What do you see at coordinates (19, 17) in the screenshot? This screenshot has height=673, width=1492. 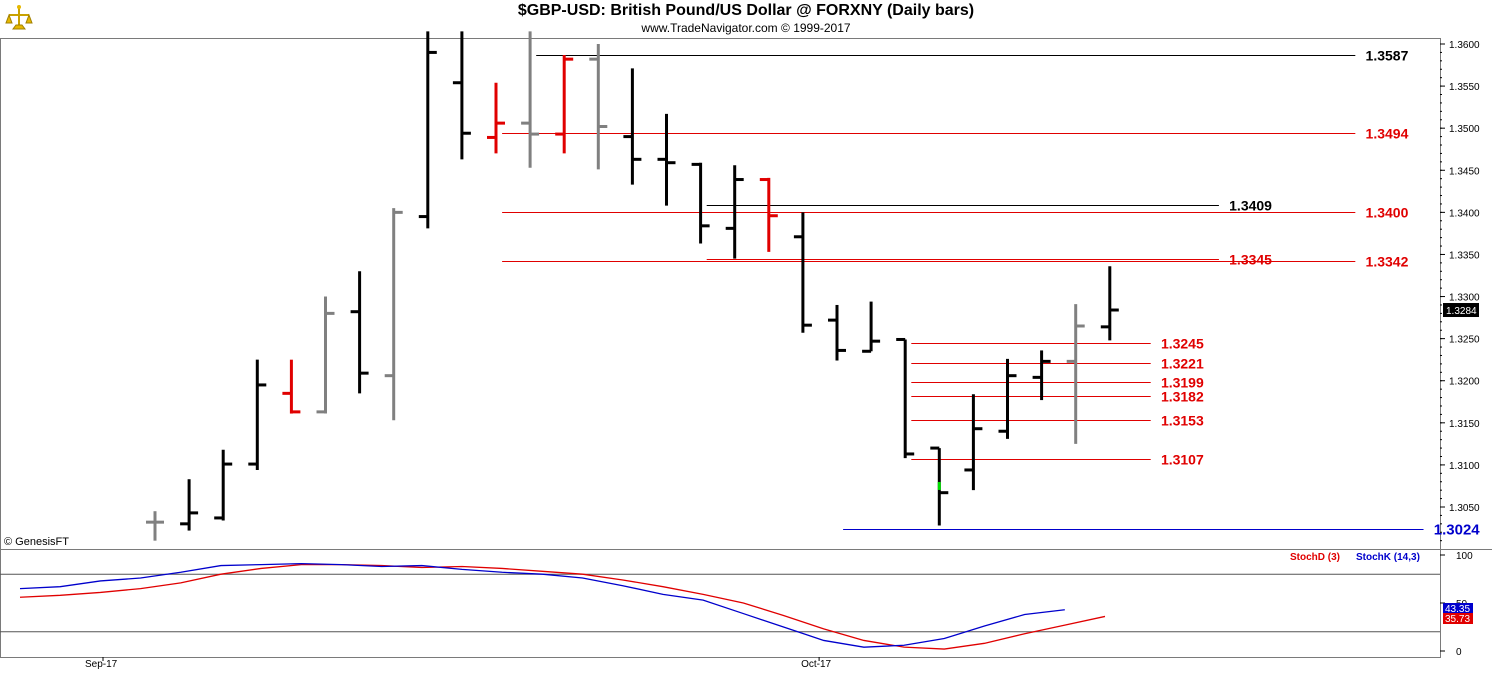 I see `trade-navigator-logo-icon` at bounding box center [19, 17].